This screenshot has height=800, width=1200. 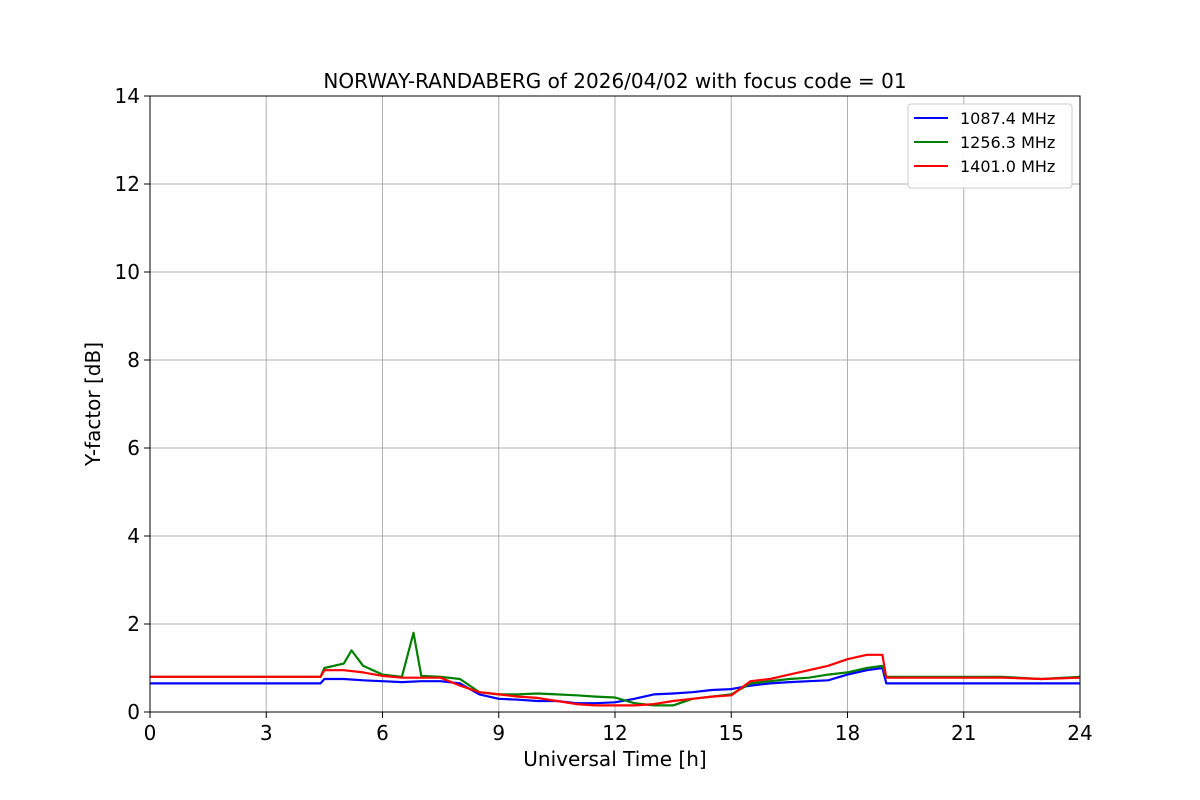 What do you see at coordinates (498, 733) in the screenshot?
I see `x-tick-label: 9` at bounding box center [498, 733].